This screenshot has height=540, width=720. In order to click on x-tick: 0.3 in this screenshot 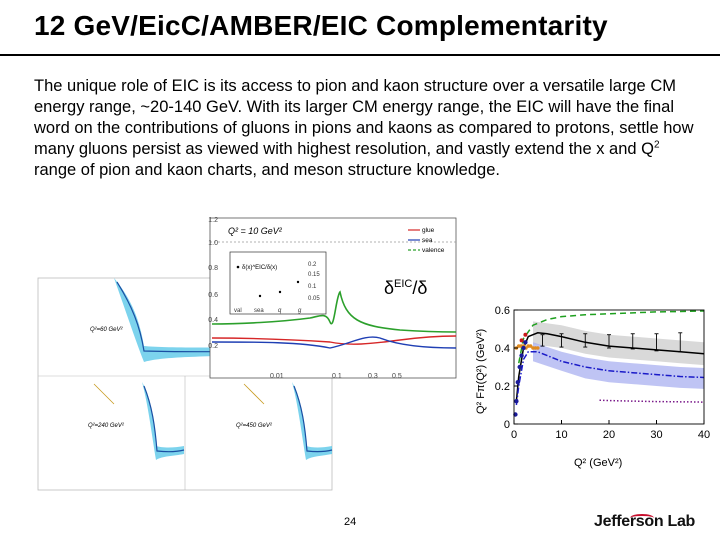, I will do `click(373, 376)`.